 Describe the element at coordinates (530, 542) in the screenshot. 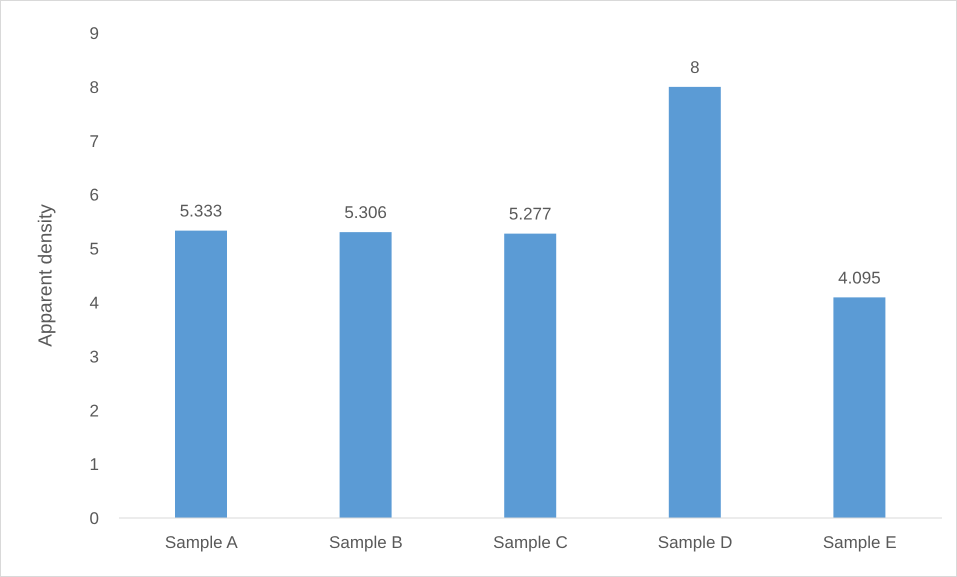

I see `x-tick-label: Sample C` at that location.